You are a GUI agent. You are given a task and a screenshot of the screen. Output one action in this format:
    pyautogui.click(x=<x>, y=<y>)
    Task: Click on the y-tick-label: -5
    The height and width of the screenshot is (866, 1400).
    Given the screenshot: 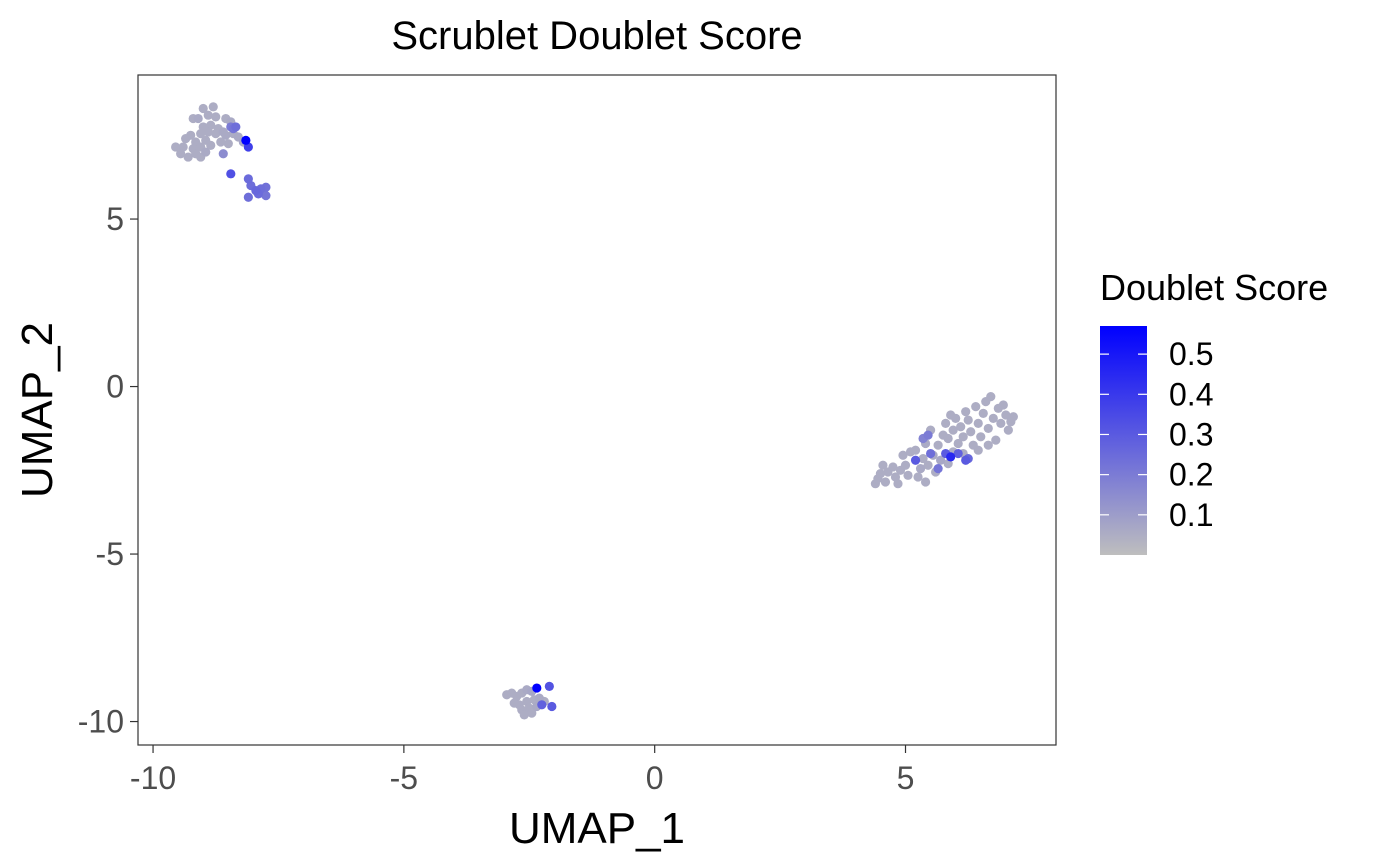 What is the action you would take?
    pyautogui.click(x=110, y=554)
    